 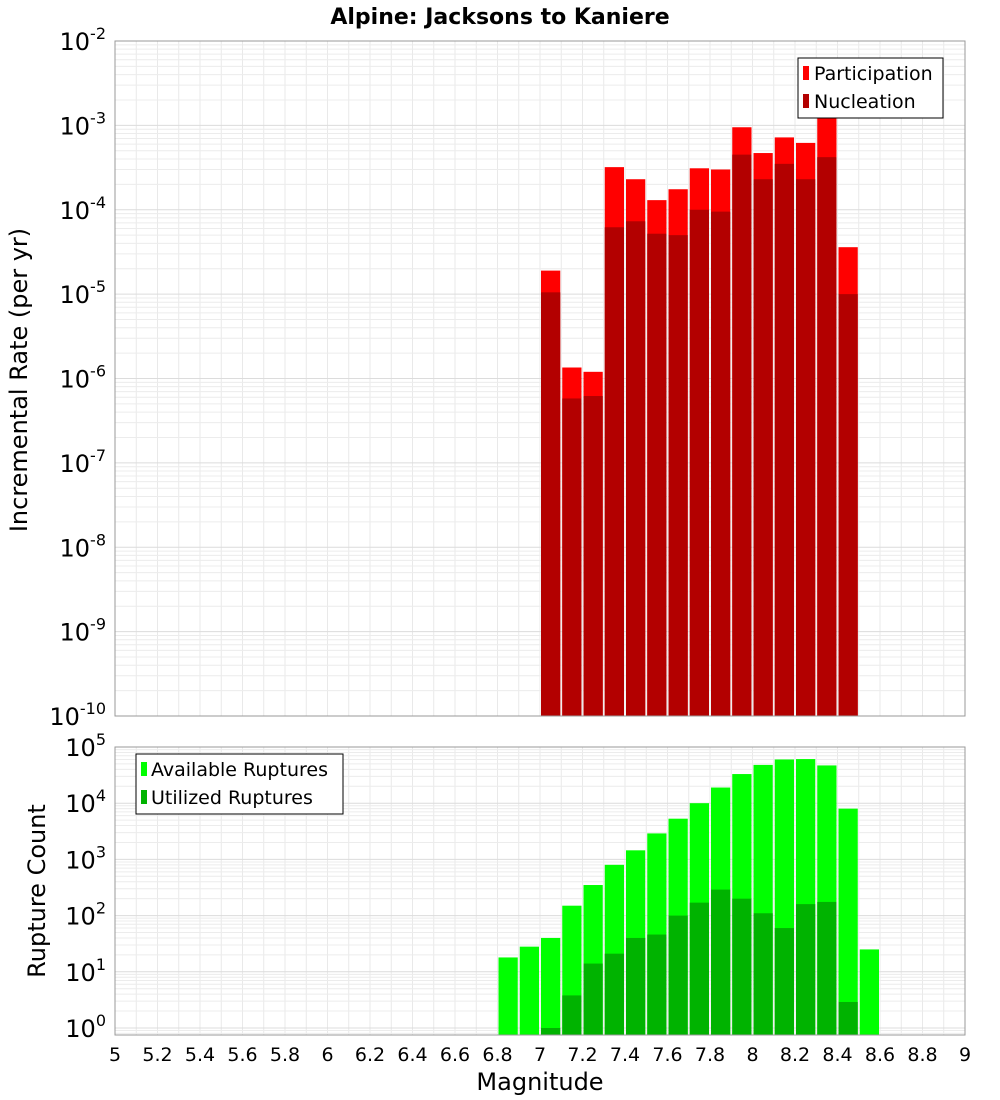 I want to click on x-tick-label: 8.4, so click(x=837, y=1055).